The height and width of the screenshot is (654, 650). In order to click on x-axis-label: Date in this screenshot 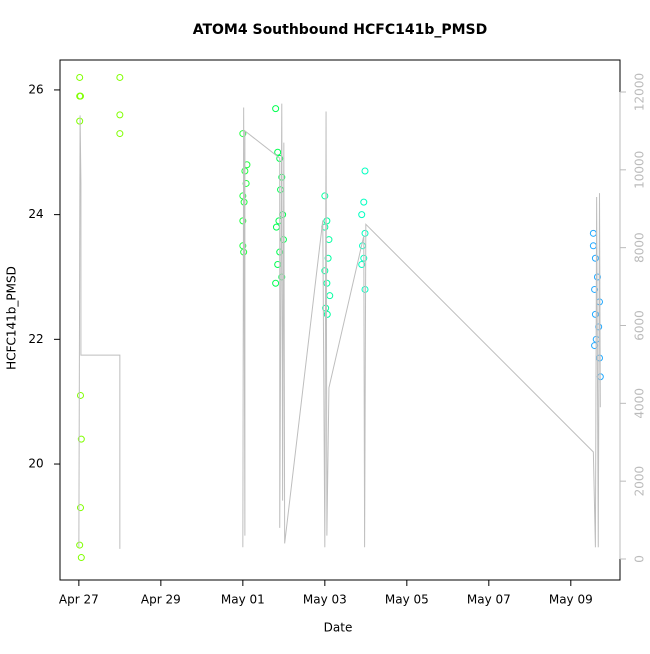, I will do `click(338, 628)`.